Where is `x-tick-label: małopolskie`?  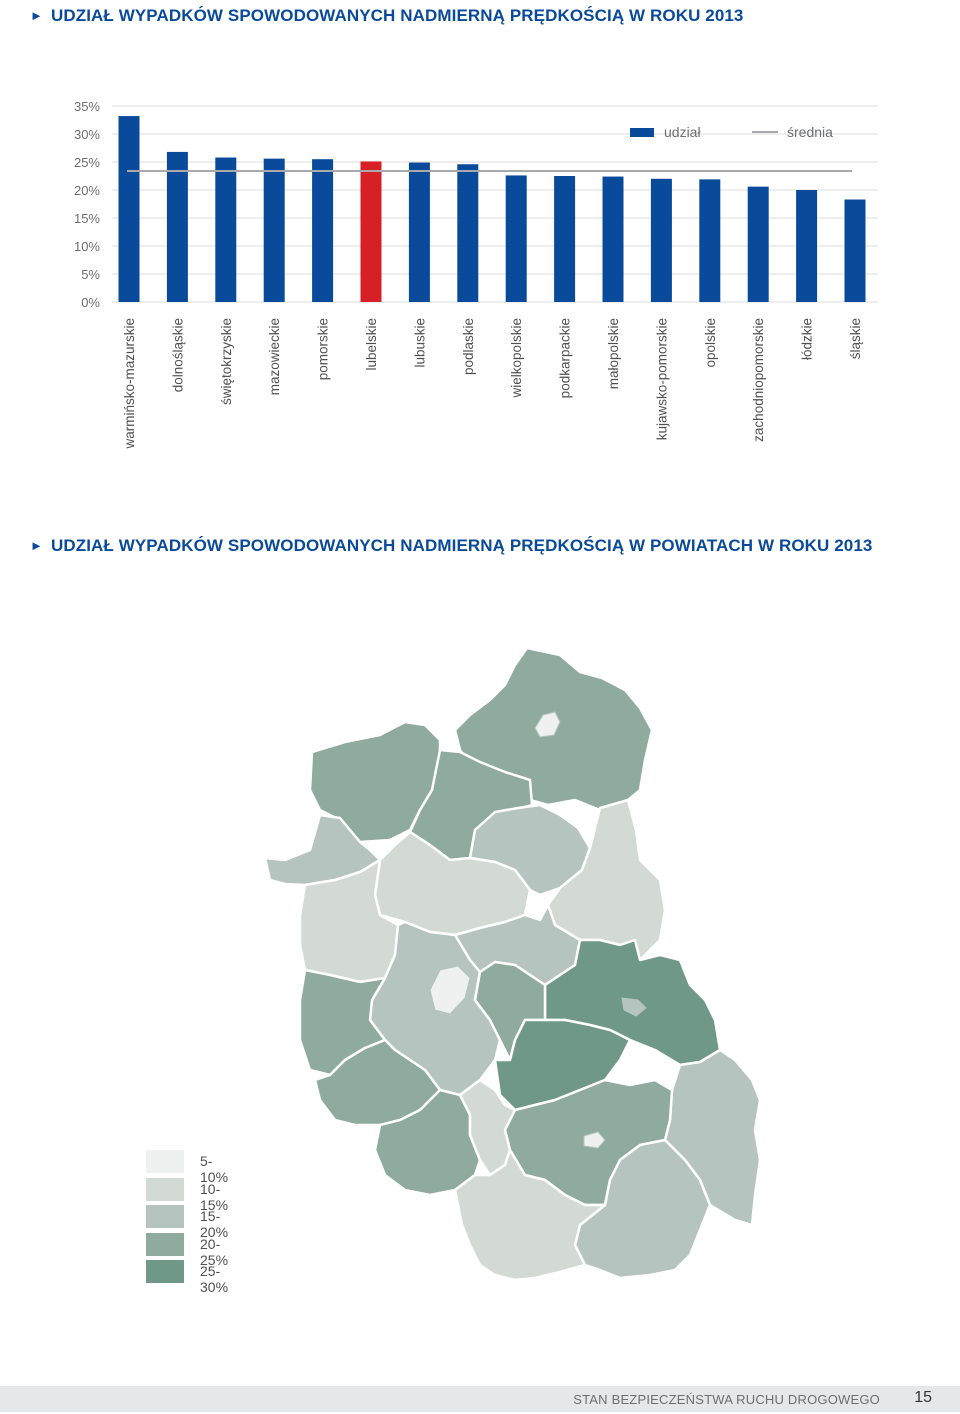
x-tick-label: małopolskie is located at coordinates (613, 353).